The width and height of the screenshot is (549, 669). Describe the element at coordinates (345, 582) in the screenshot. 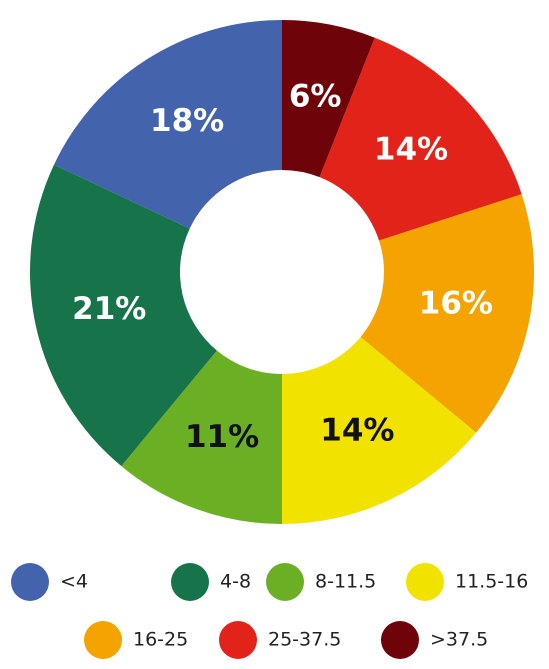

I see `legend-label: 8-11.5` at that location.